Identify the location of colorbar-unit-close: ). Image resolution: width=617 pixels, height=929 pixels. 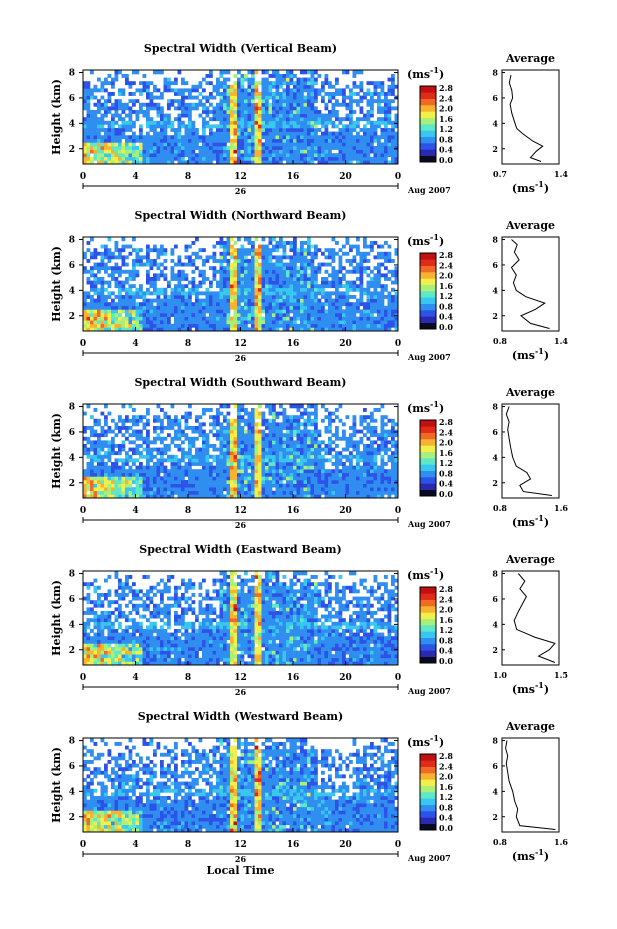
(441, 74).